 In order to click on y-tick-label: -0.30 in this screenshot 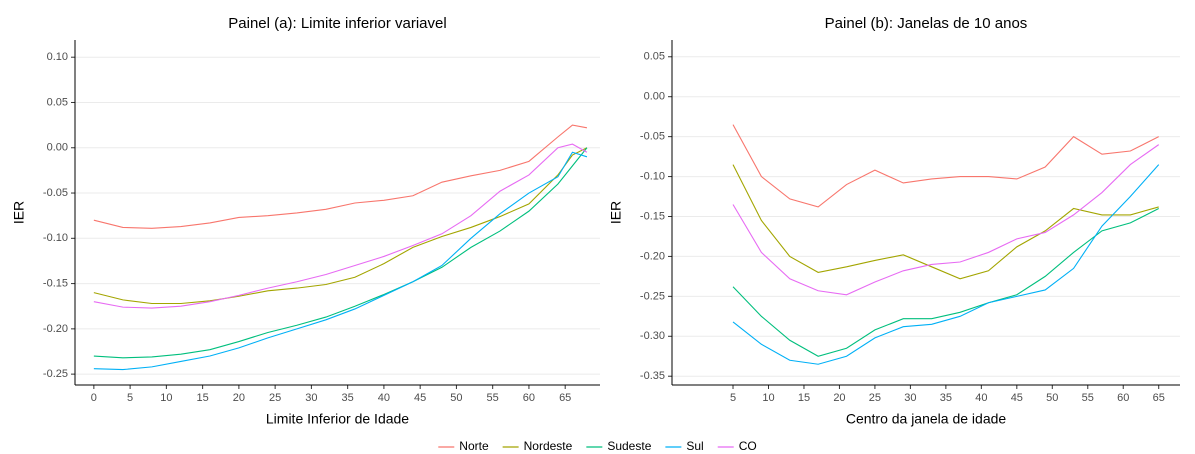, I will do `click(652, 336)`.